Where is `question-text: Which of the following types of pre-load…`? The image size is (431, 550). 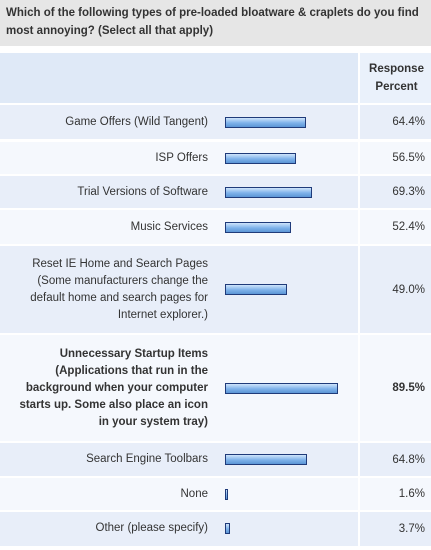 question-text: Which of the following types of pre-load… is located at coordinates (215, 23).